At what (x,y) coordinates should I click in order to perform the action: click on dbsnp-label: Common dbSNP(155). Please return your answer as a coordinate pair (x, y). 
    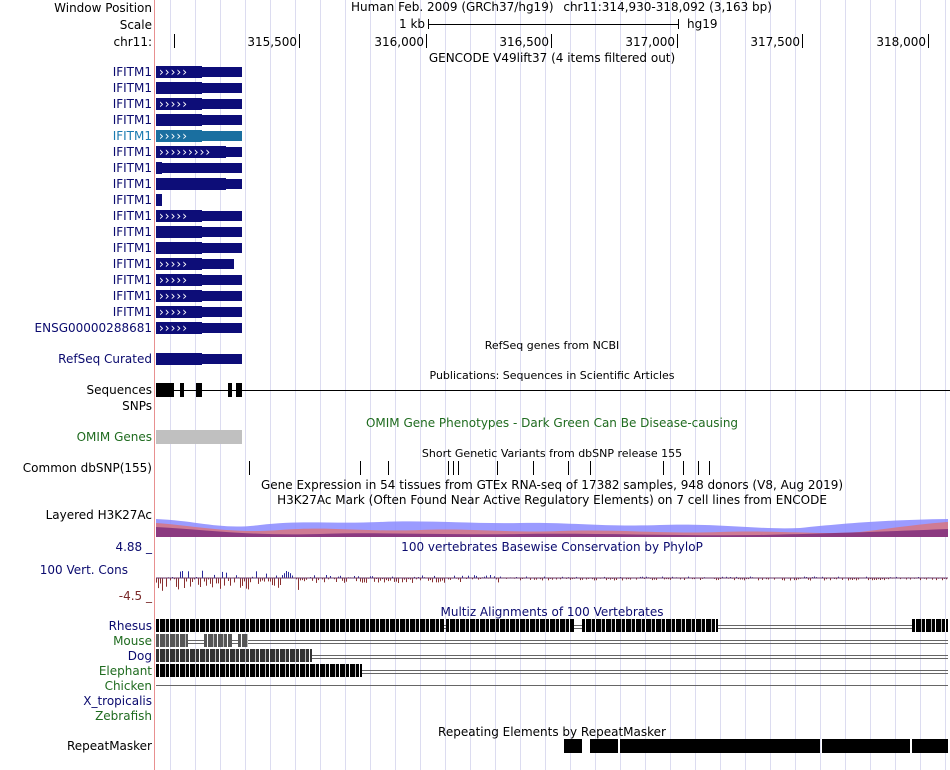
    Looking at the image, I should click on (87, 468).